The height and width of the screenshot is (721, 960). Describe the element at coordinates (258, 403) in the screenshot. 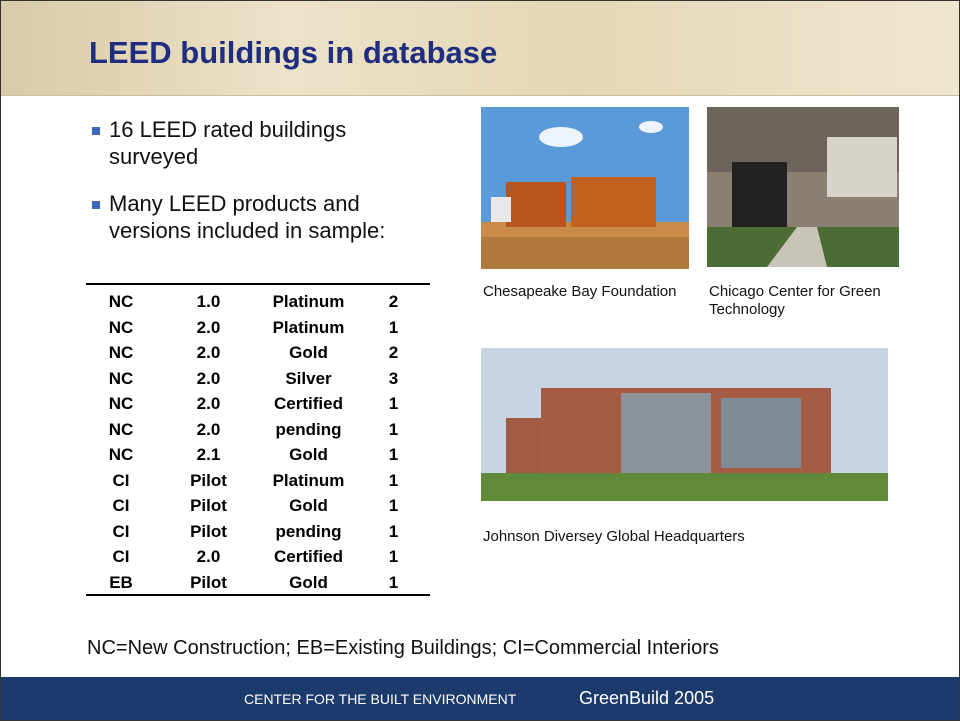

I see `table-row: NC 2.0 Certified 1` at that location.